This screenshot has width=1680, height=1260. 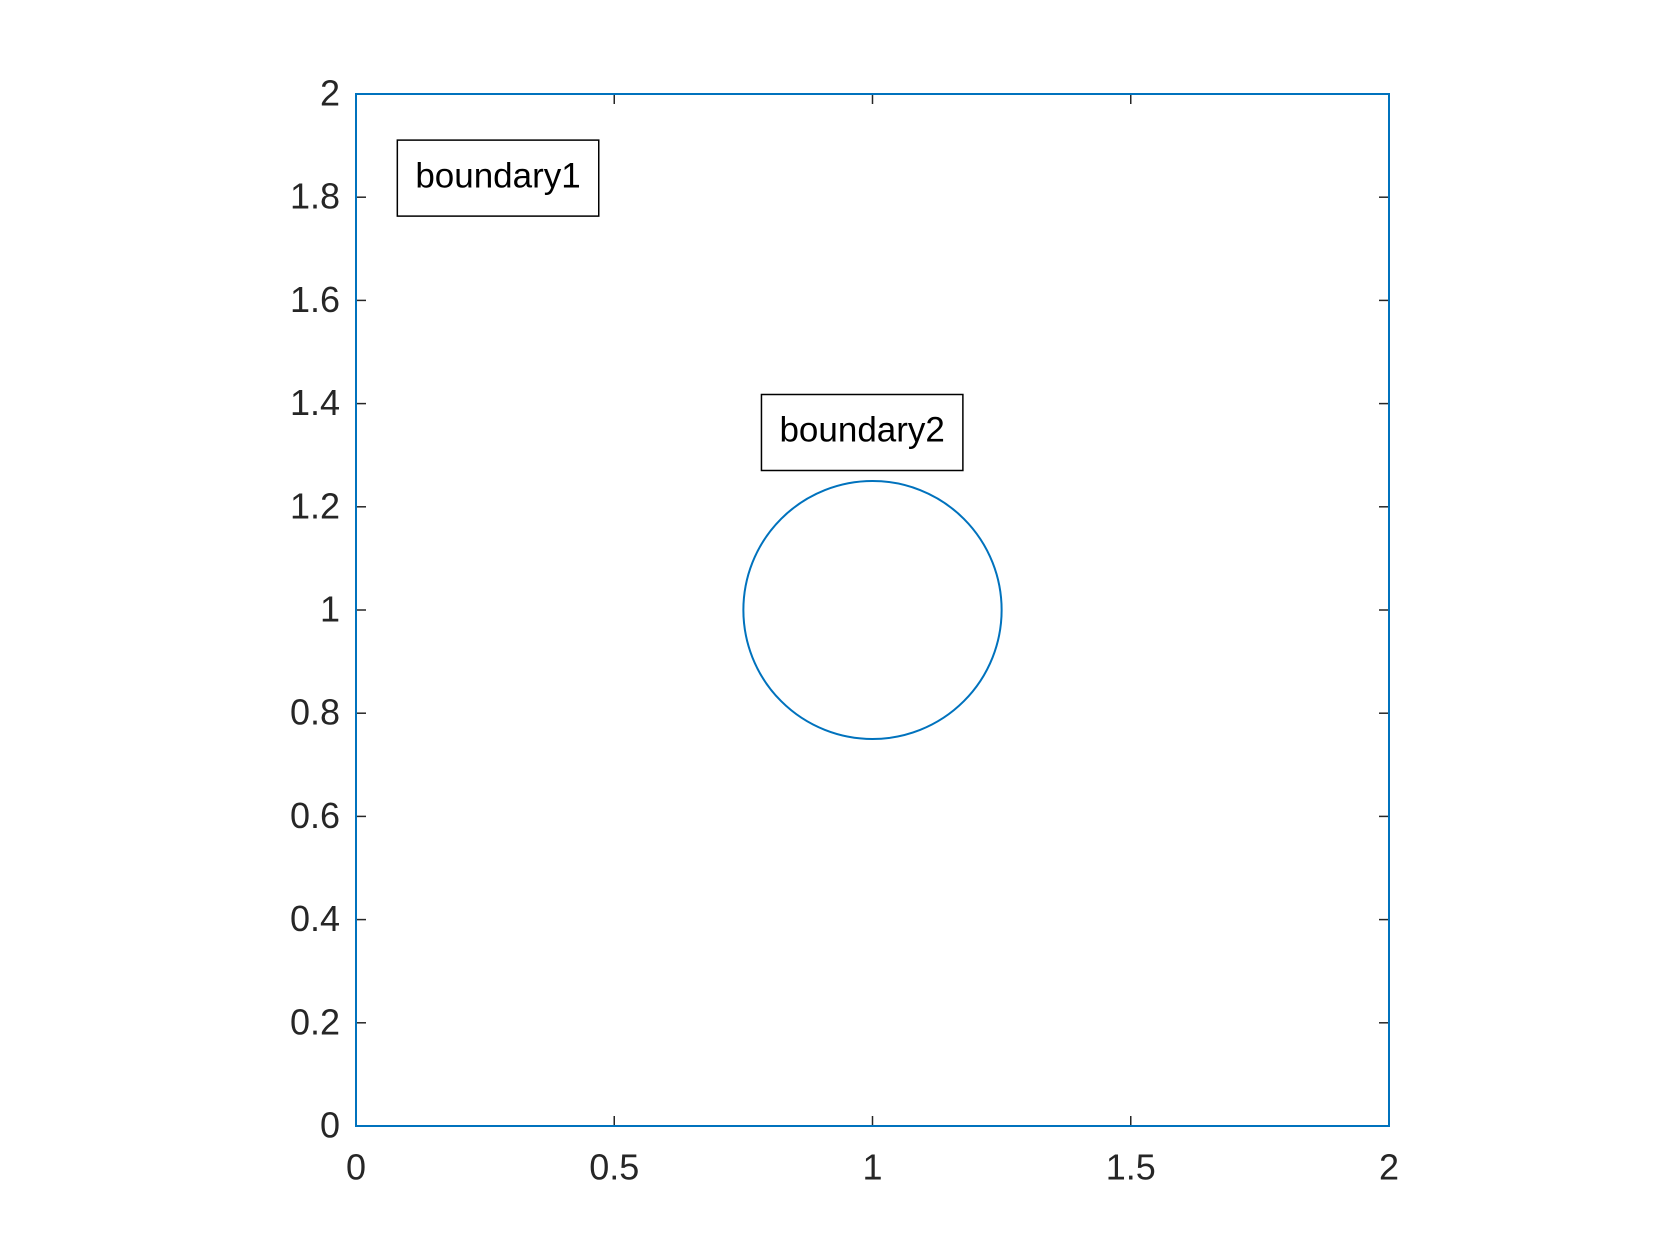 I want to click on y-tick-label: 0.8, so click(x=315, y=712).